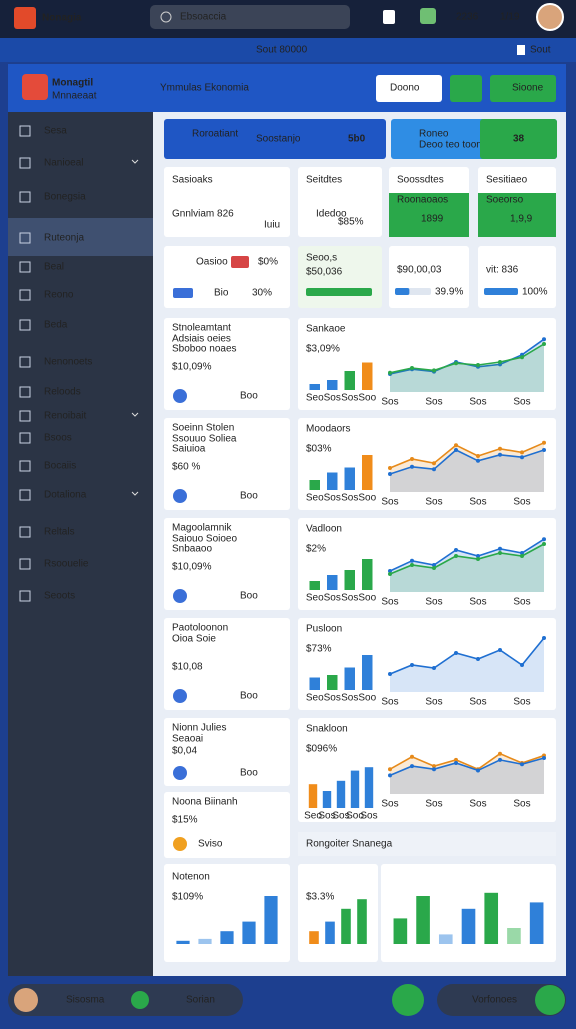  What do you see at coordinates (62, 392) in the screenshot?
I see `sidebar-item: Reloods` at bounding box center [62, 392].